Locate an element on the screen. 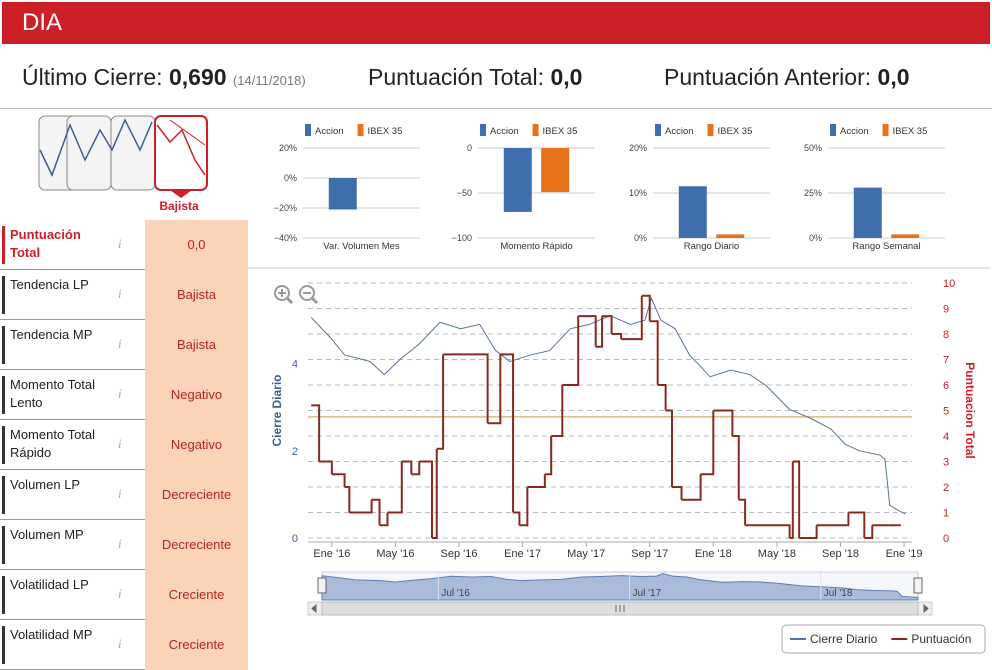 The height and width of the screenshot is (670, 992). header-title: DIA is located at coordinates (42, 22).